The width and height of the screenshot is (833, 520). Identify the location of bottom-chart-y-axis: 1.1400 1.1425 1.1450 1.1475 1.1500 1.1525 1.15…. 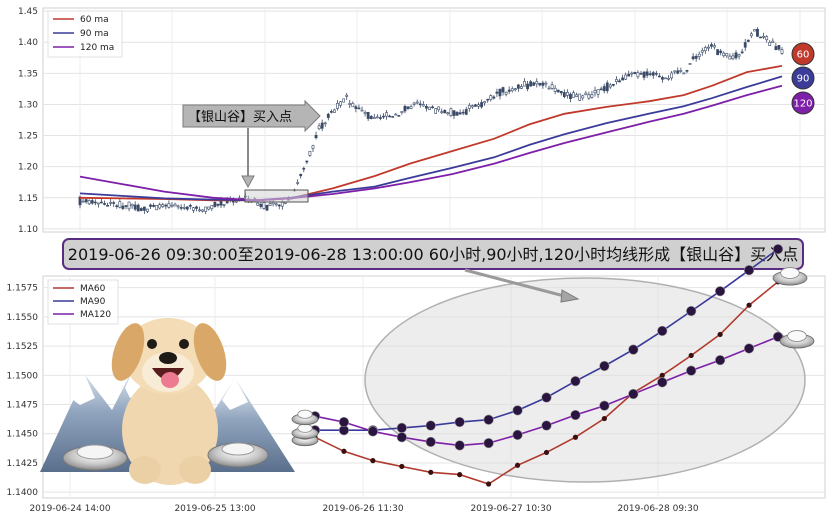
(23, 391).